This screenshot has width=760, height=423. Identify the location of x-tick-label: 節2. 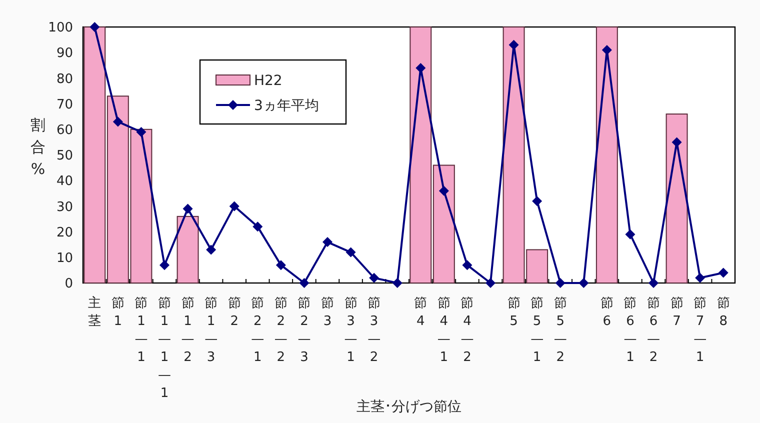
(234, 312).